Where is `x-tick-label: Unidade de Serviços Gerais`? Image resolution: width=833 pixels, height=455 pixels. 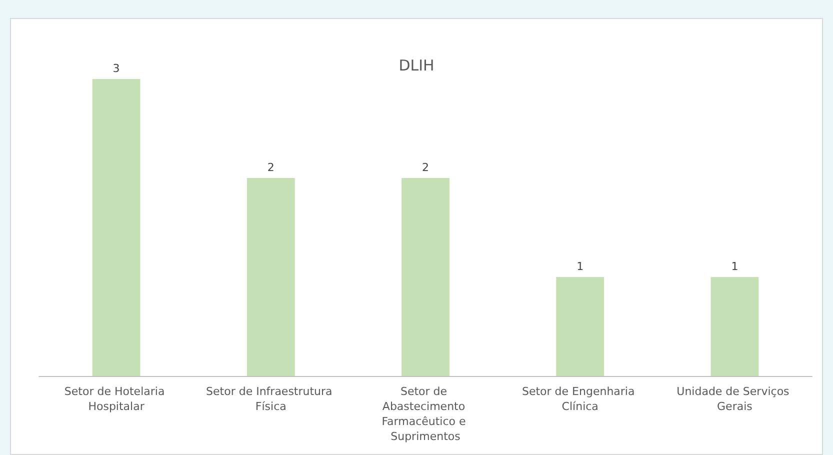 x-tick-label: Unidade de Serviços Gerais is located at coordinates (734, 399).